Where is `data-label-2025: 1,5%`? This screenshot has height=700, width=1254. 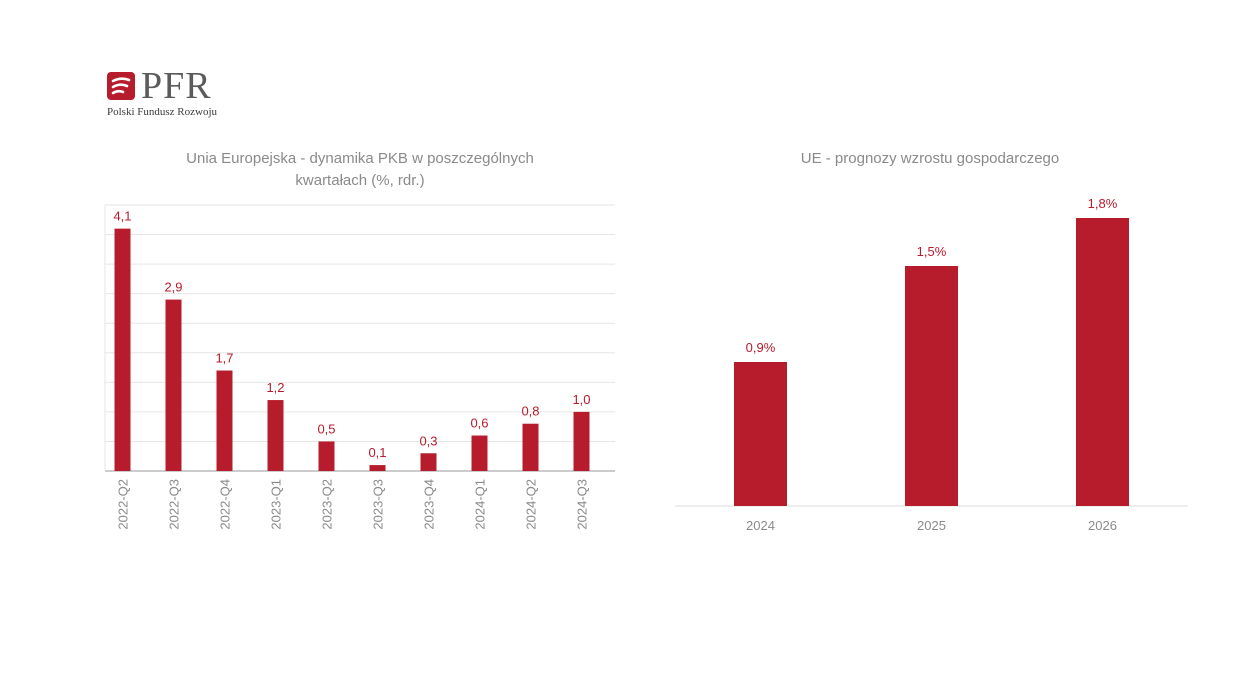
data-label-2025: 1,5% is located at coordinates (932, 251).